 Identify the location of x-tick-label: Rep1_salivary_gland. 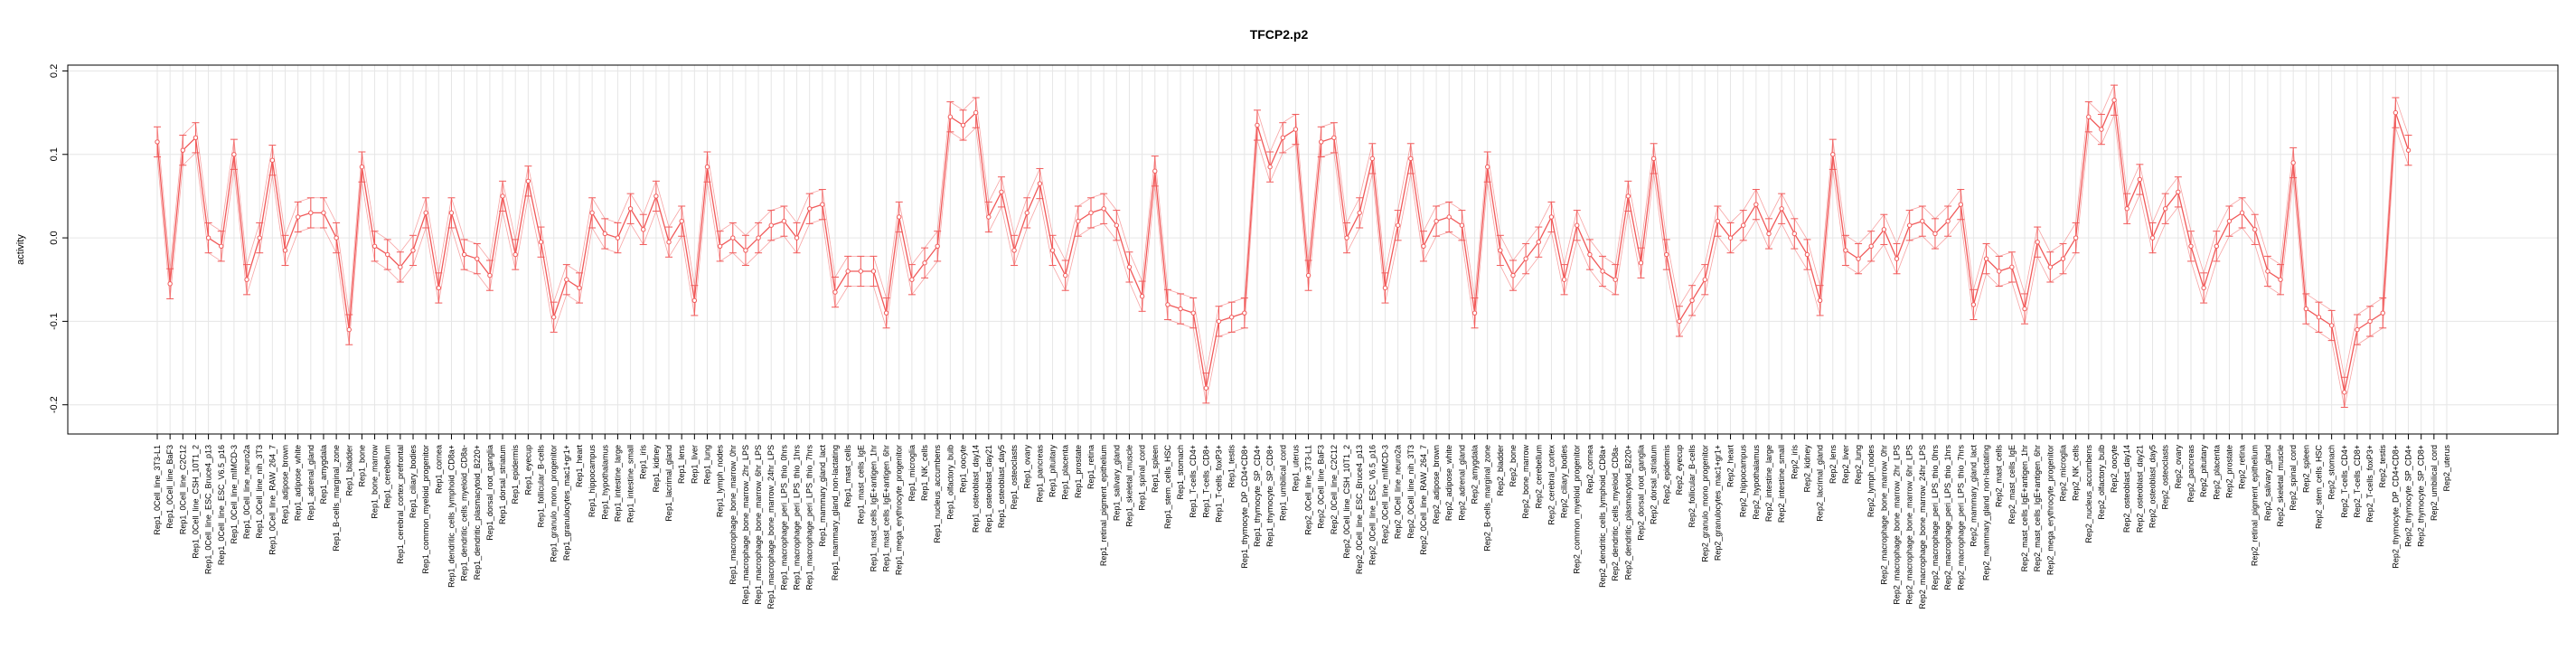
(1117, 483).